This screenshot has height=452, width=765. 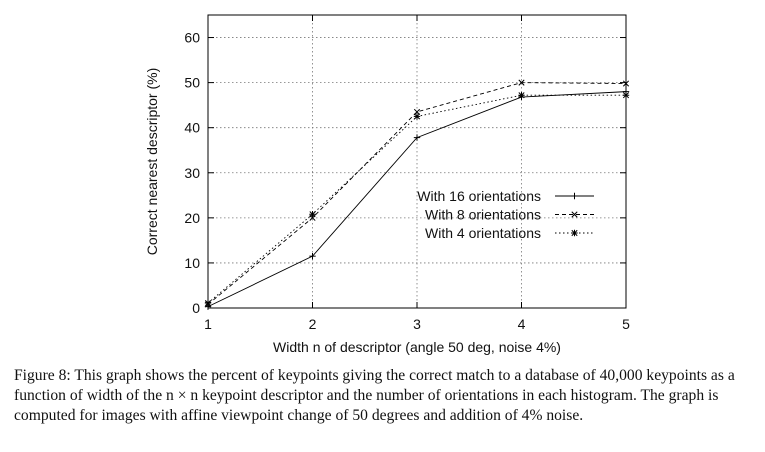 What do you see at coordinates (152, 162) in the screenshot?
I see `y-axis-label: Correct nearest descriptor (%)` at bounding box center [152, 162].